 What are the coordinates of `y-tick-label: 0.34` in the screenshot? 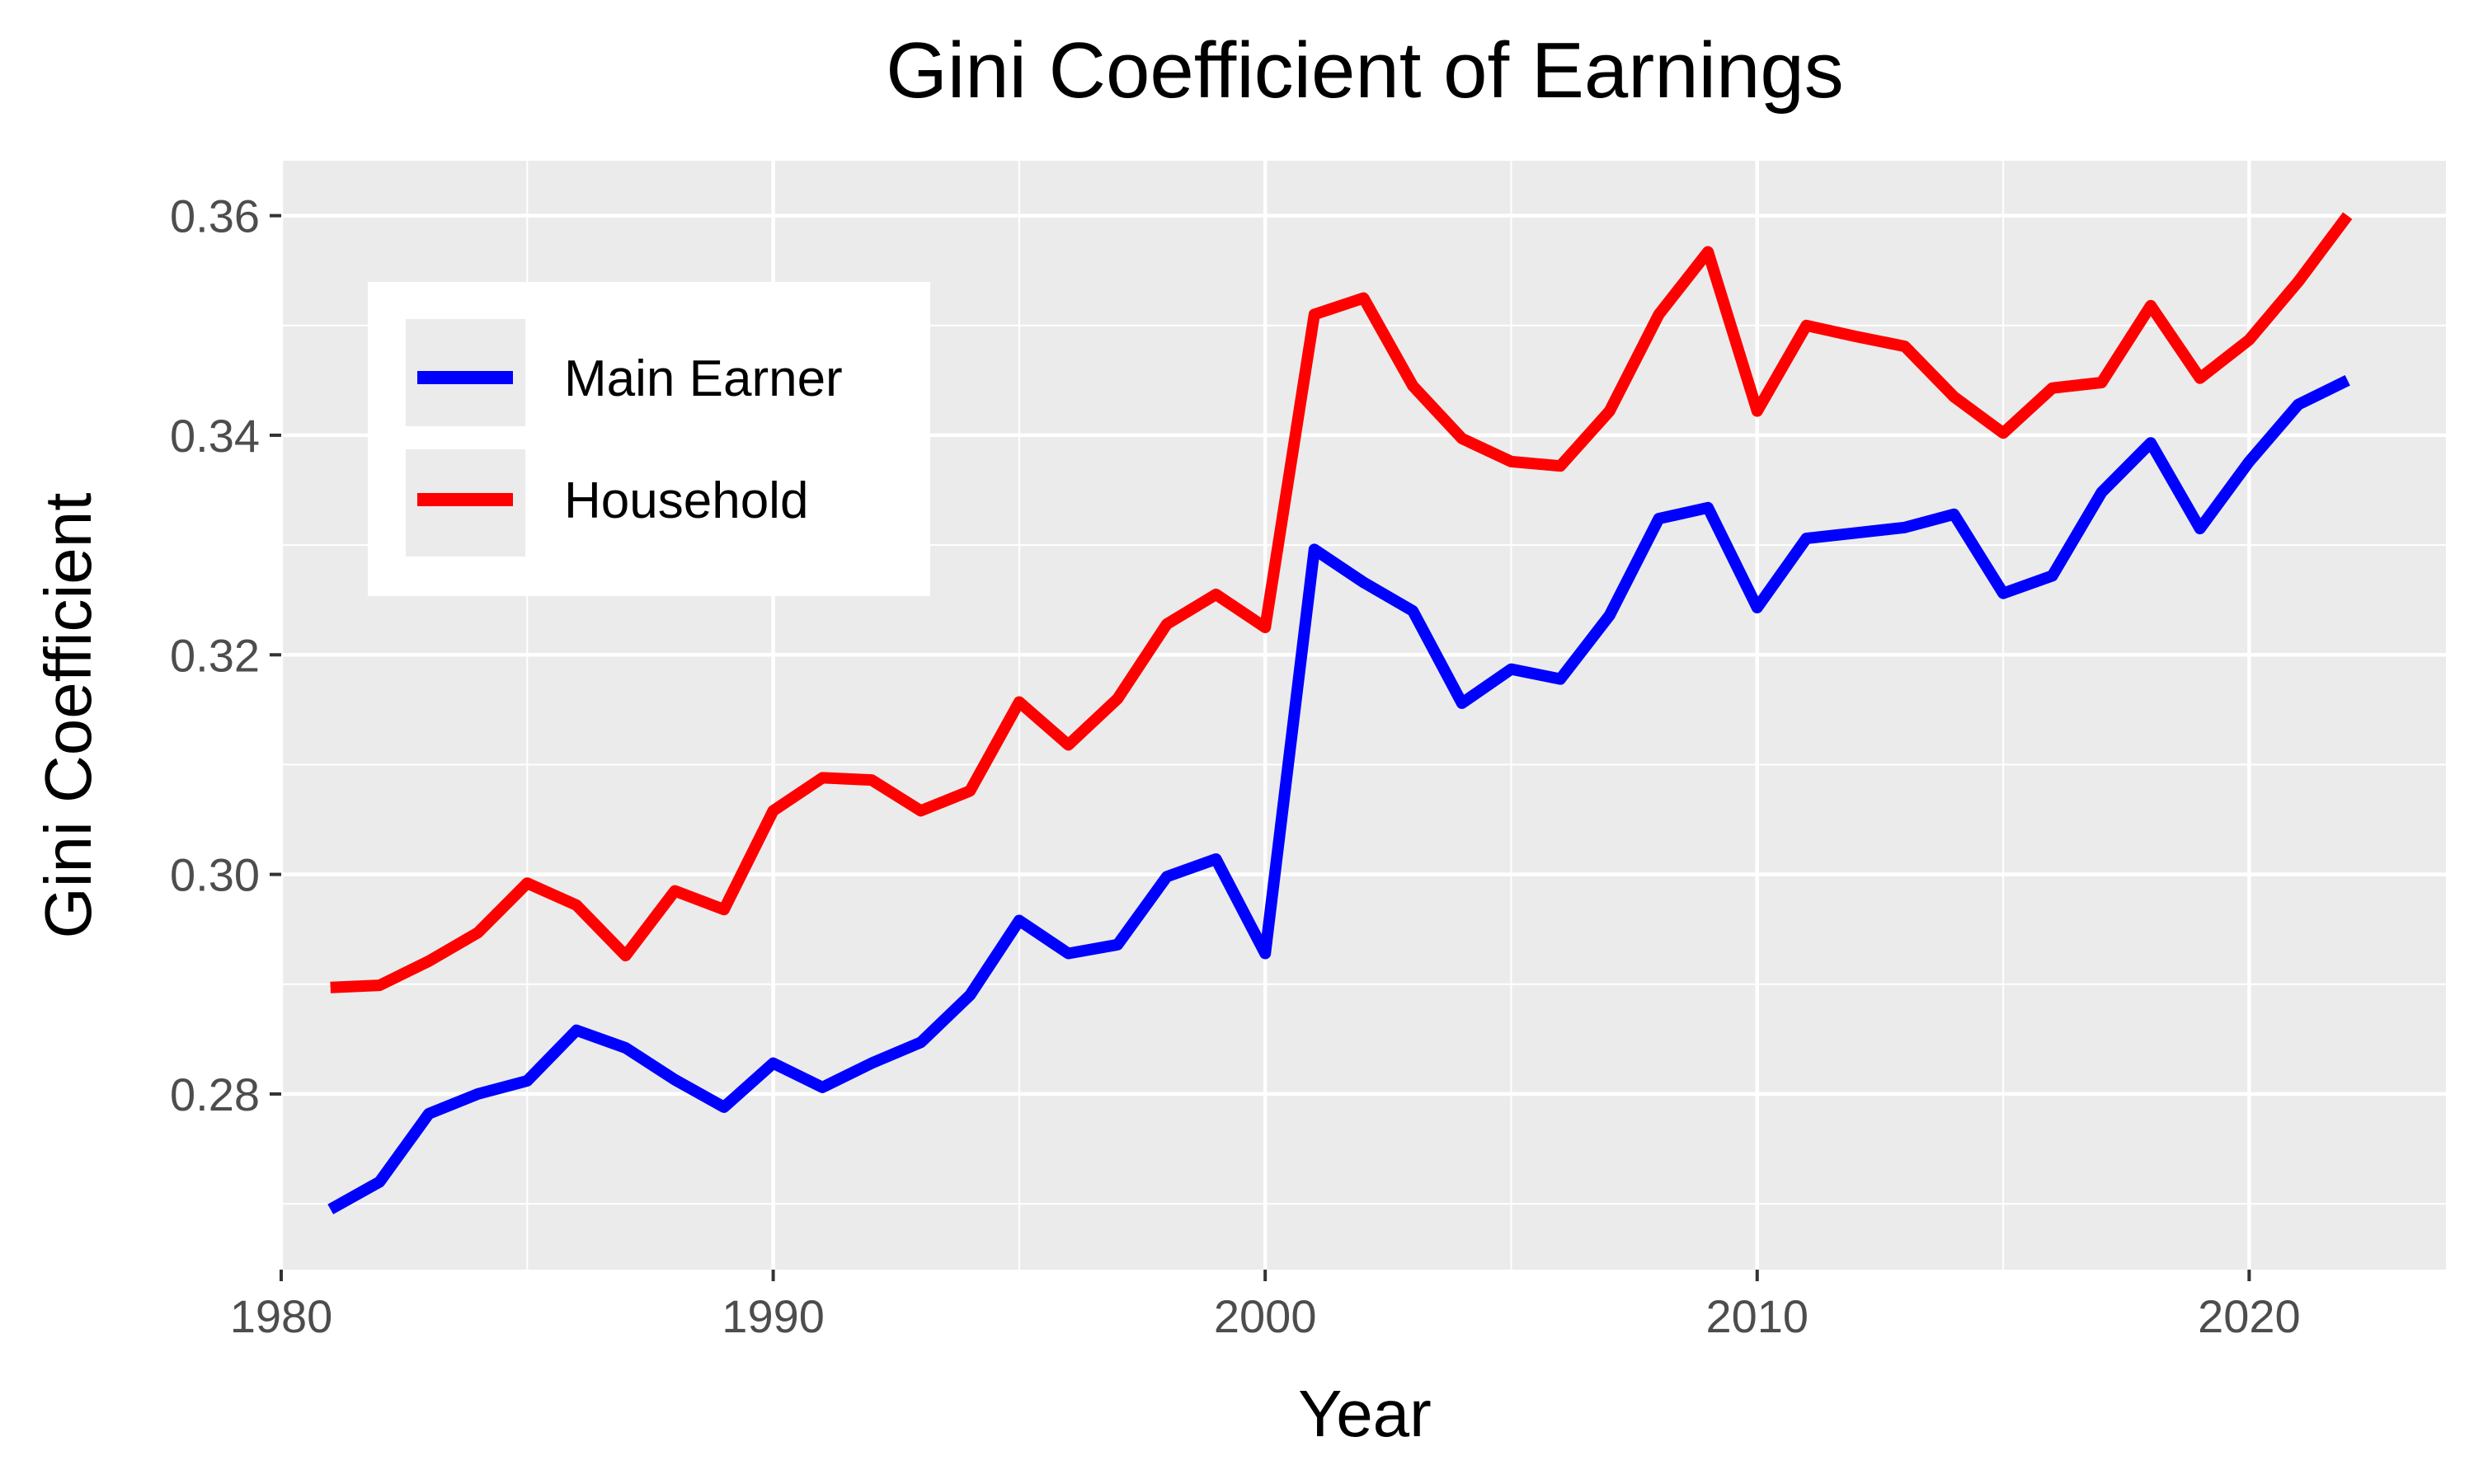 It's located at (215, 436).